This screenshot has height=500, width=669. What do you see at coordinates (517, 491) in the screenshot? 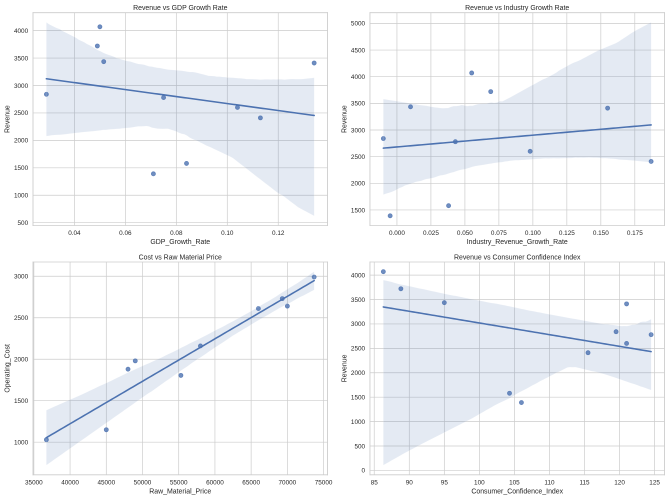
I see `svg-text: Consumer_Confidence_Index` at bounding box center [517, 491].